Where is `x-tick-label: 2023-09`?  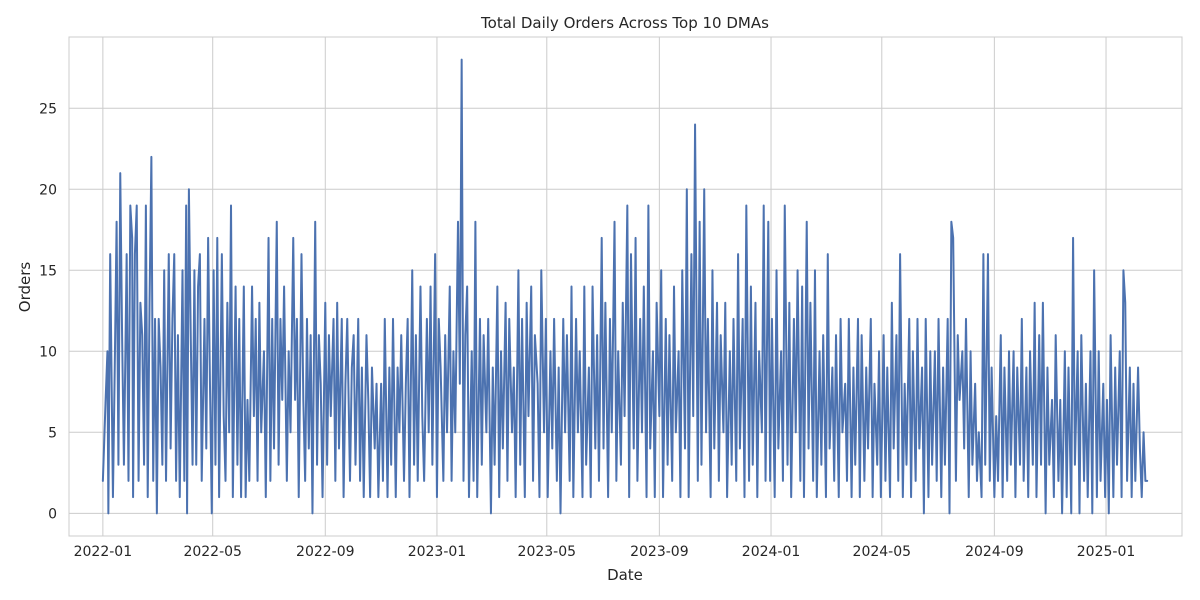 x-tick-label: 2023-09 is located at coordinates (659, 552).